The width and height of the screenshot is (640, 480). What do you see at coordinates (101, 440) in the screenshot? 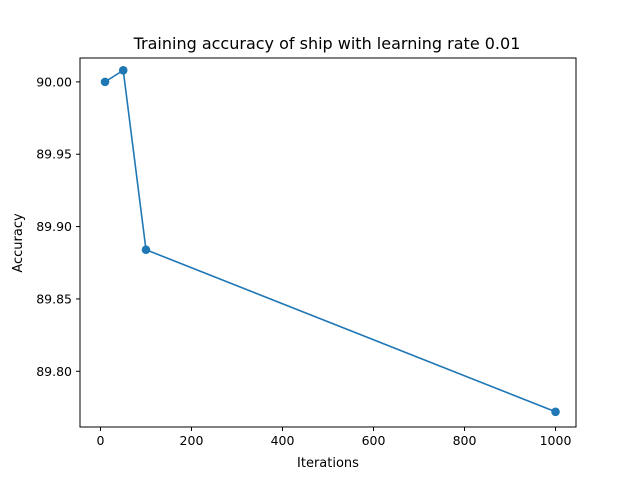
I see `x-tick-label: 0` at bounding box center [101, 440].